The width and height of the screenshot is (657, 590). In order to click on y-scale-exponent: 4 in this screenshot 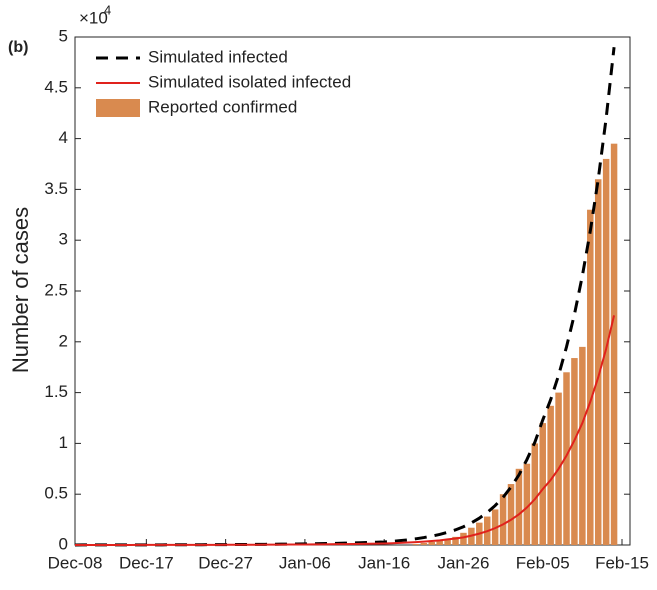, I will do `click(107, 9)`.